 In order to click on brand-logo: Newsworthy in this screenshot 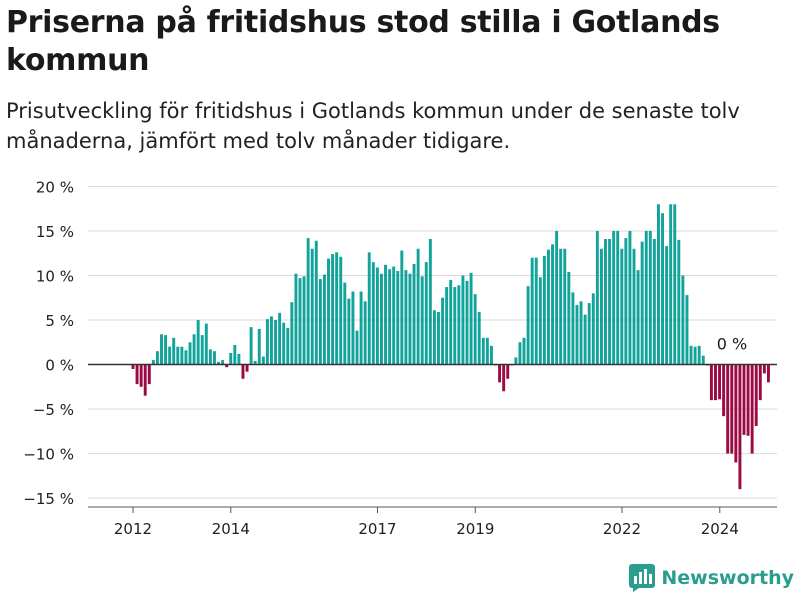, I will do `click(711, 578)`.